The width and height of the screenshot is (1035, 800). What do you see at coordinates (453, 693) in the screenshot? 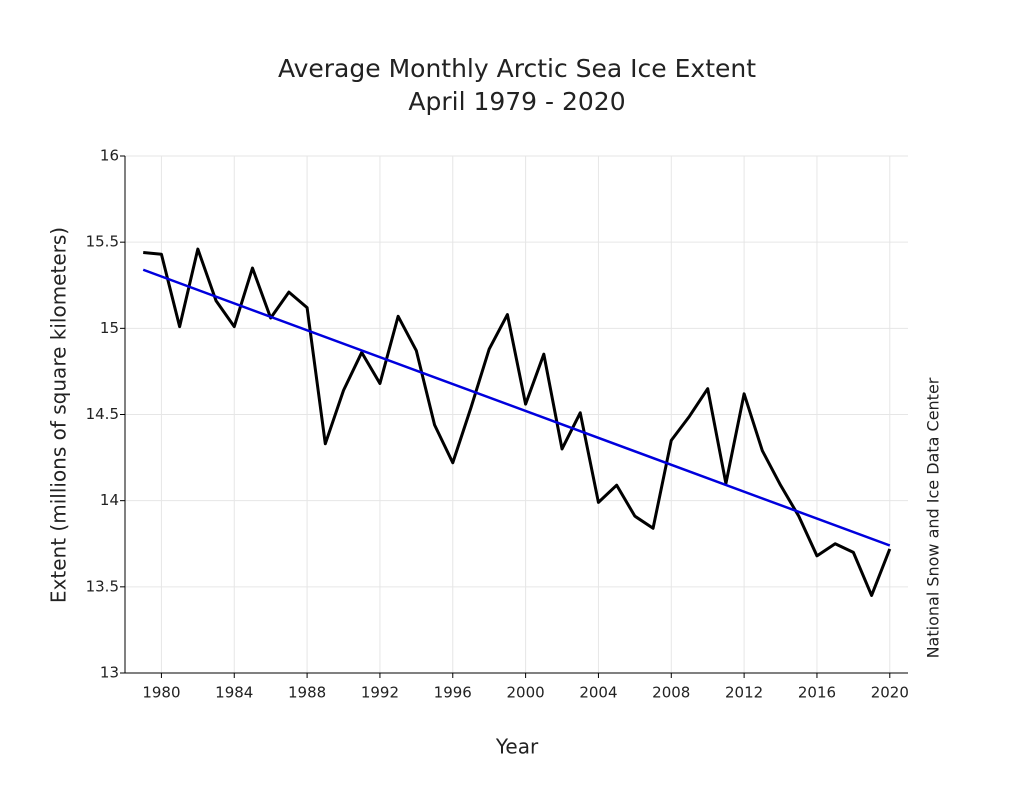
I see `x-tick-label: 1996` at bounding box center [453, 693].